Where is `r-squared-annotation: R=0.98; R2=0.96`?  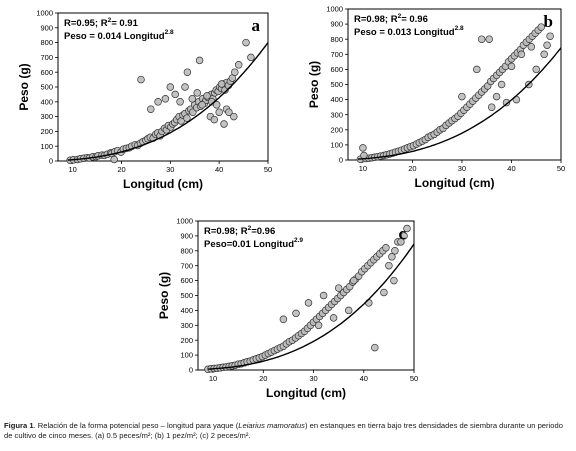
r-squared-annotation: R=0.98; R2=0.96 is located at coordinates (239, 231).